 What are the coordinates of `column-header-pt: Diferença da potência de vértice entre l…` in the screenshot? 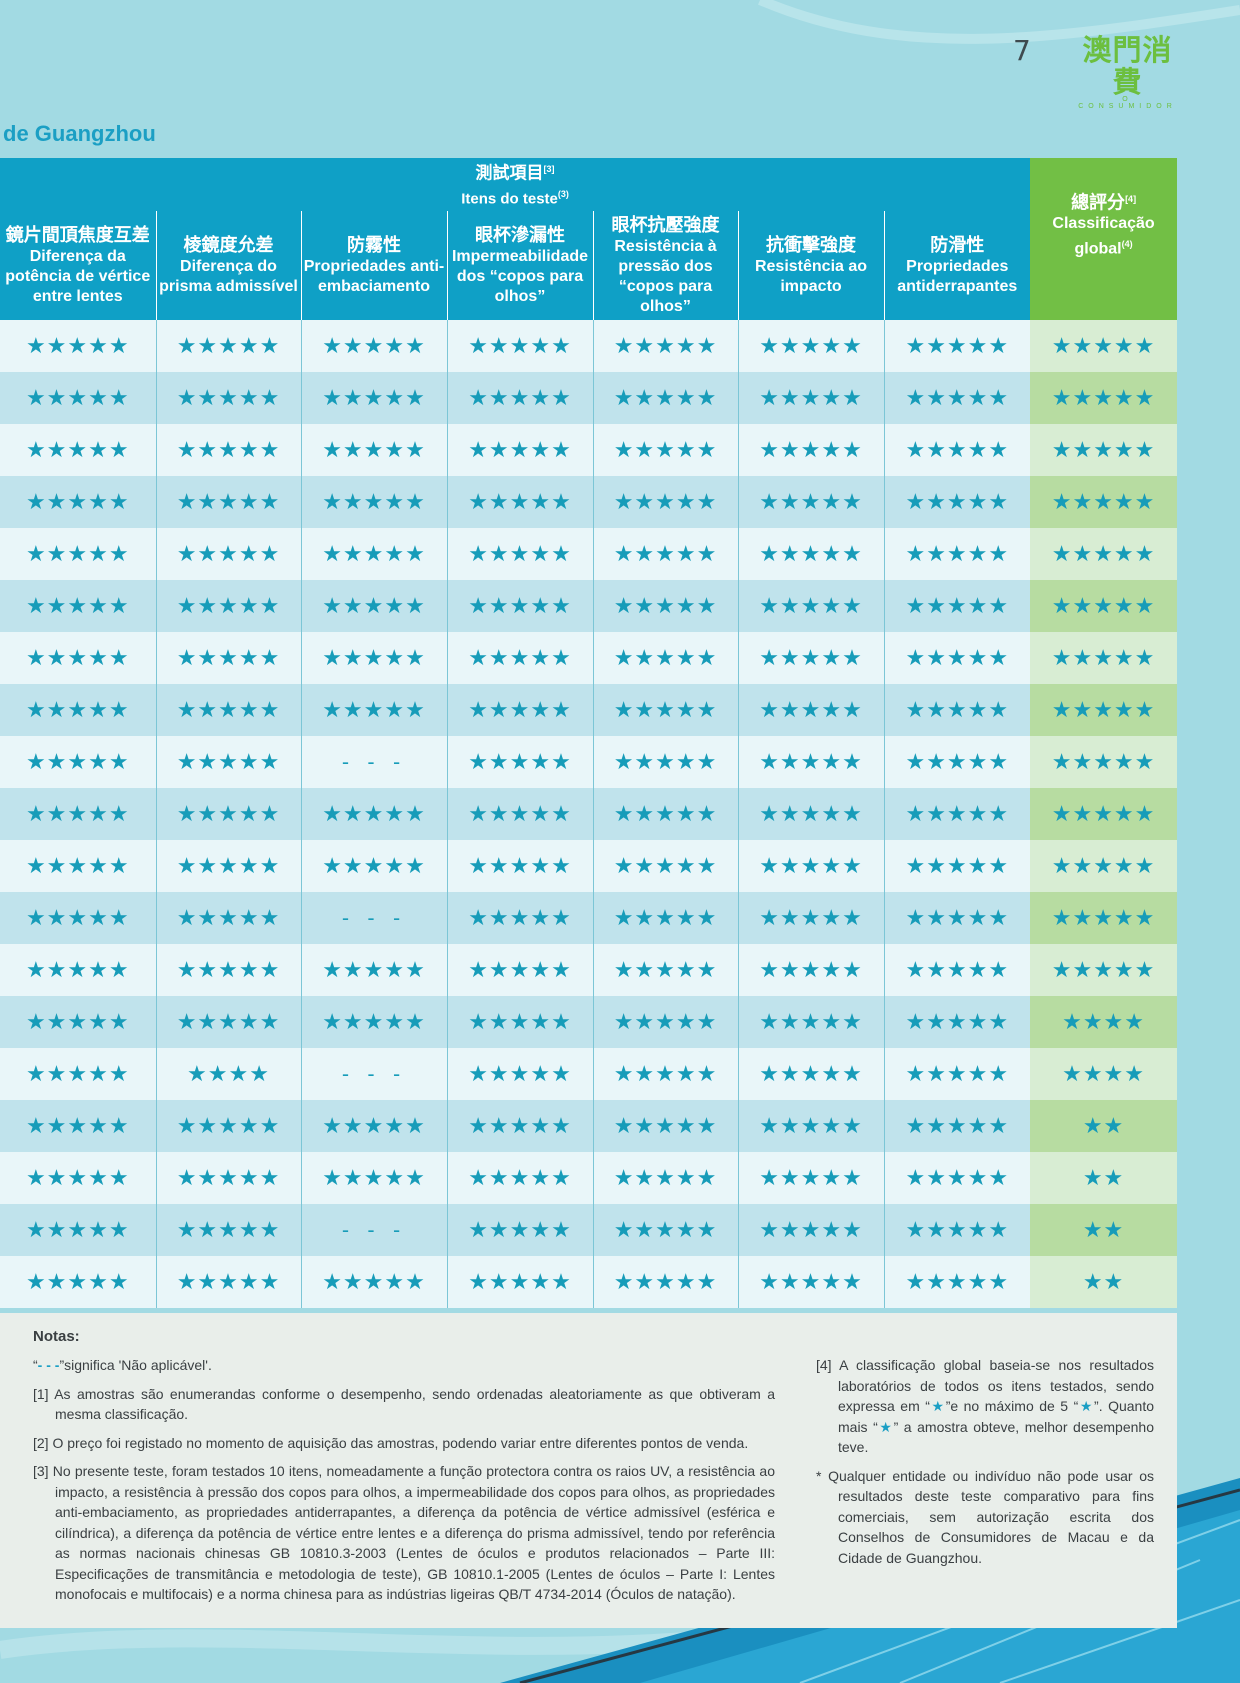 It's located at (78, 276).